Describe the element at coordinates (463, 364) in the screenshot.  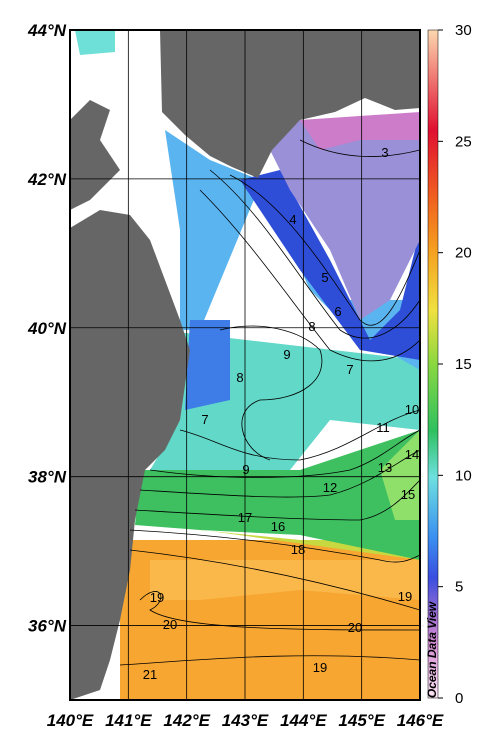
I see `colorbar-label: 15` at that location.